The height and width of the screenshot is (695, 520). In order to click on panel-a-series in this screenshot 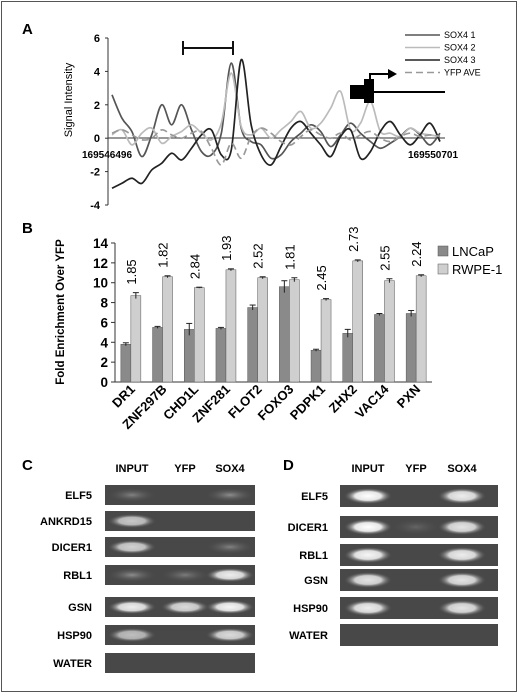, I will do `click(276, 124)`.